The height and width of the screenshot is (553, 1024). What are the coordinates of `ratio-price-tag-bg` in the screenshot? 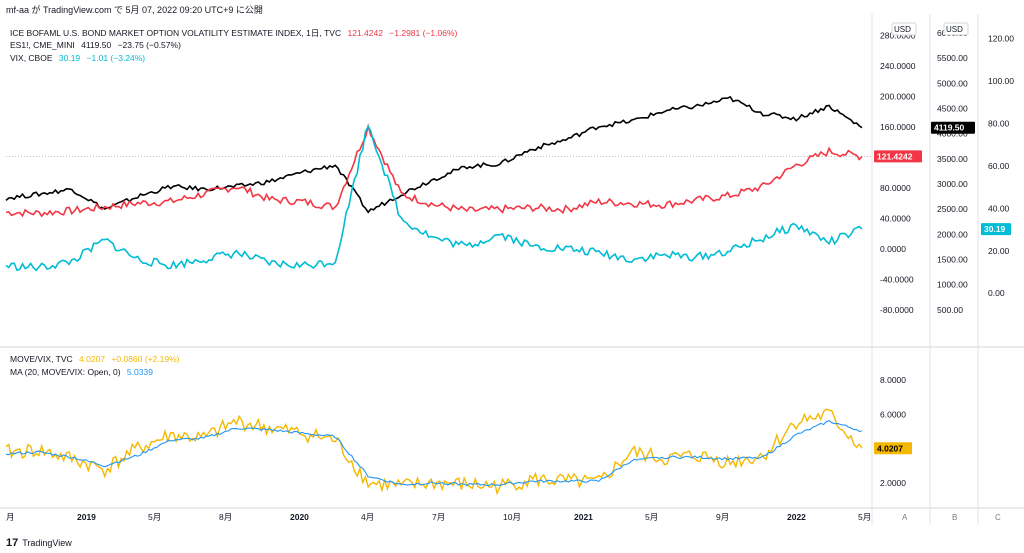 It's located at (893, 448).